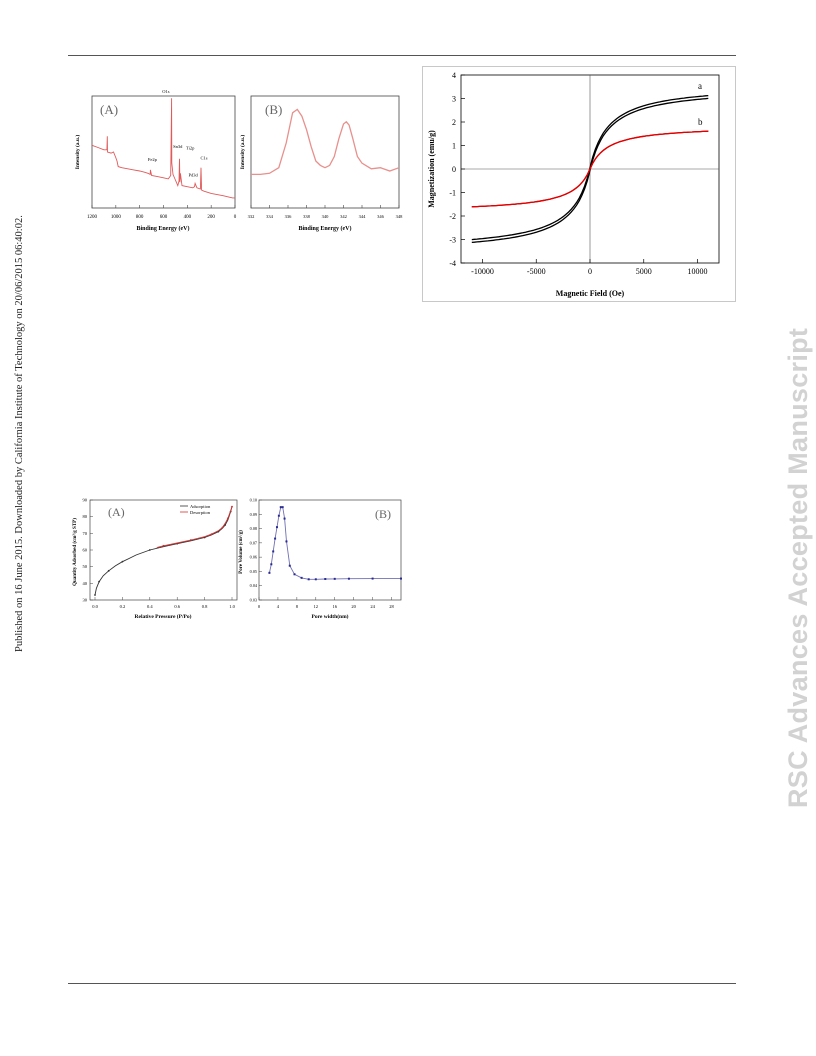 This screenshot has width=816, height=1056. I want to click on y-tick-label: -1, so click(452, 193).